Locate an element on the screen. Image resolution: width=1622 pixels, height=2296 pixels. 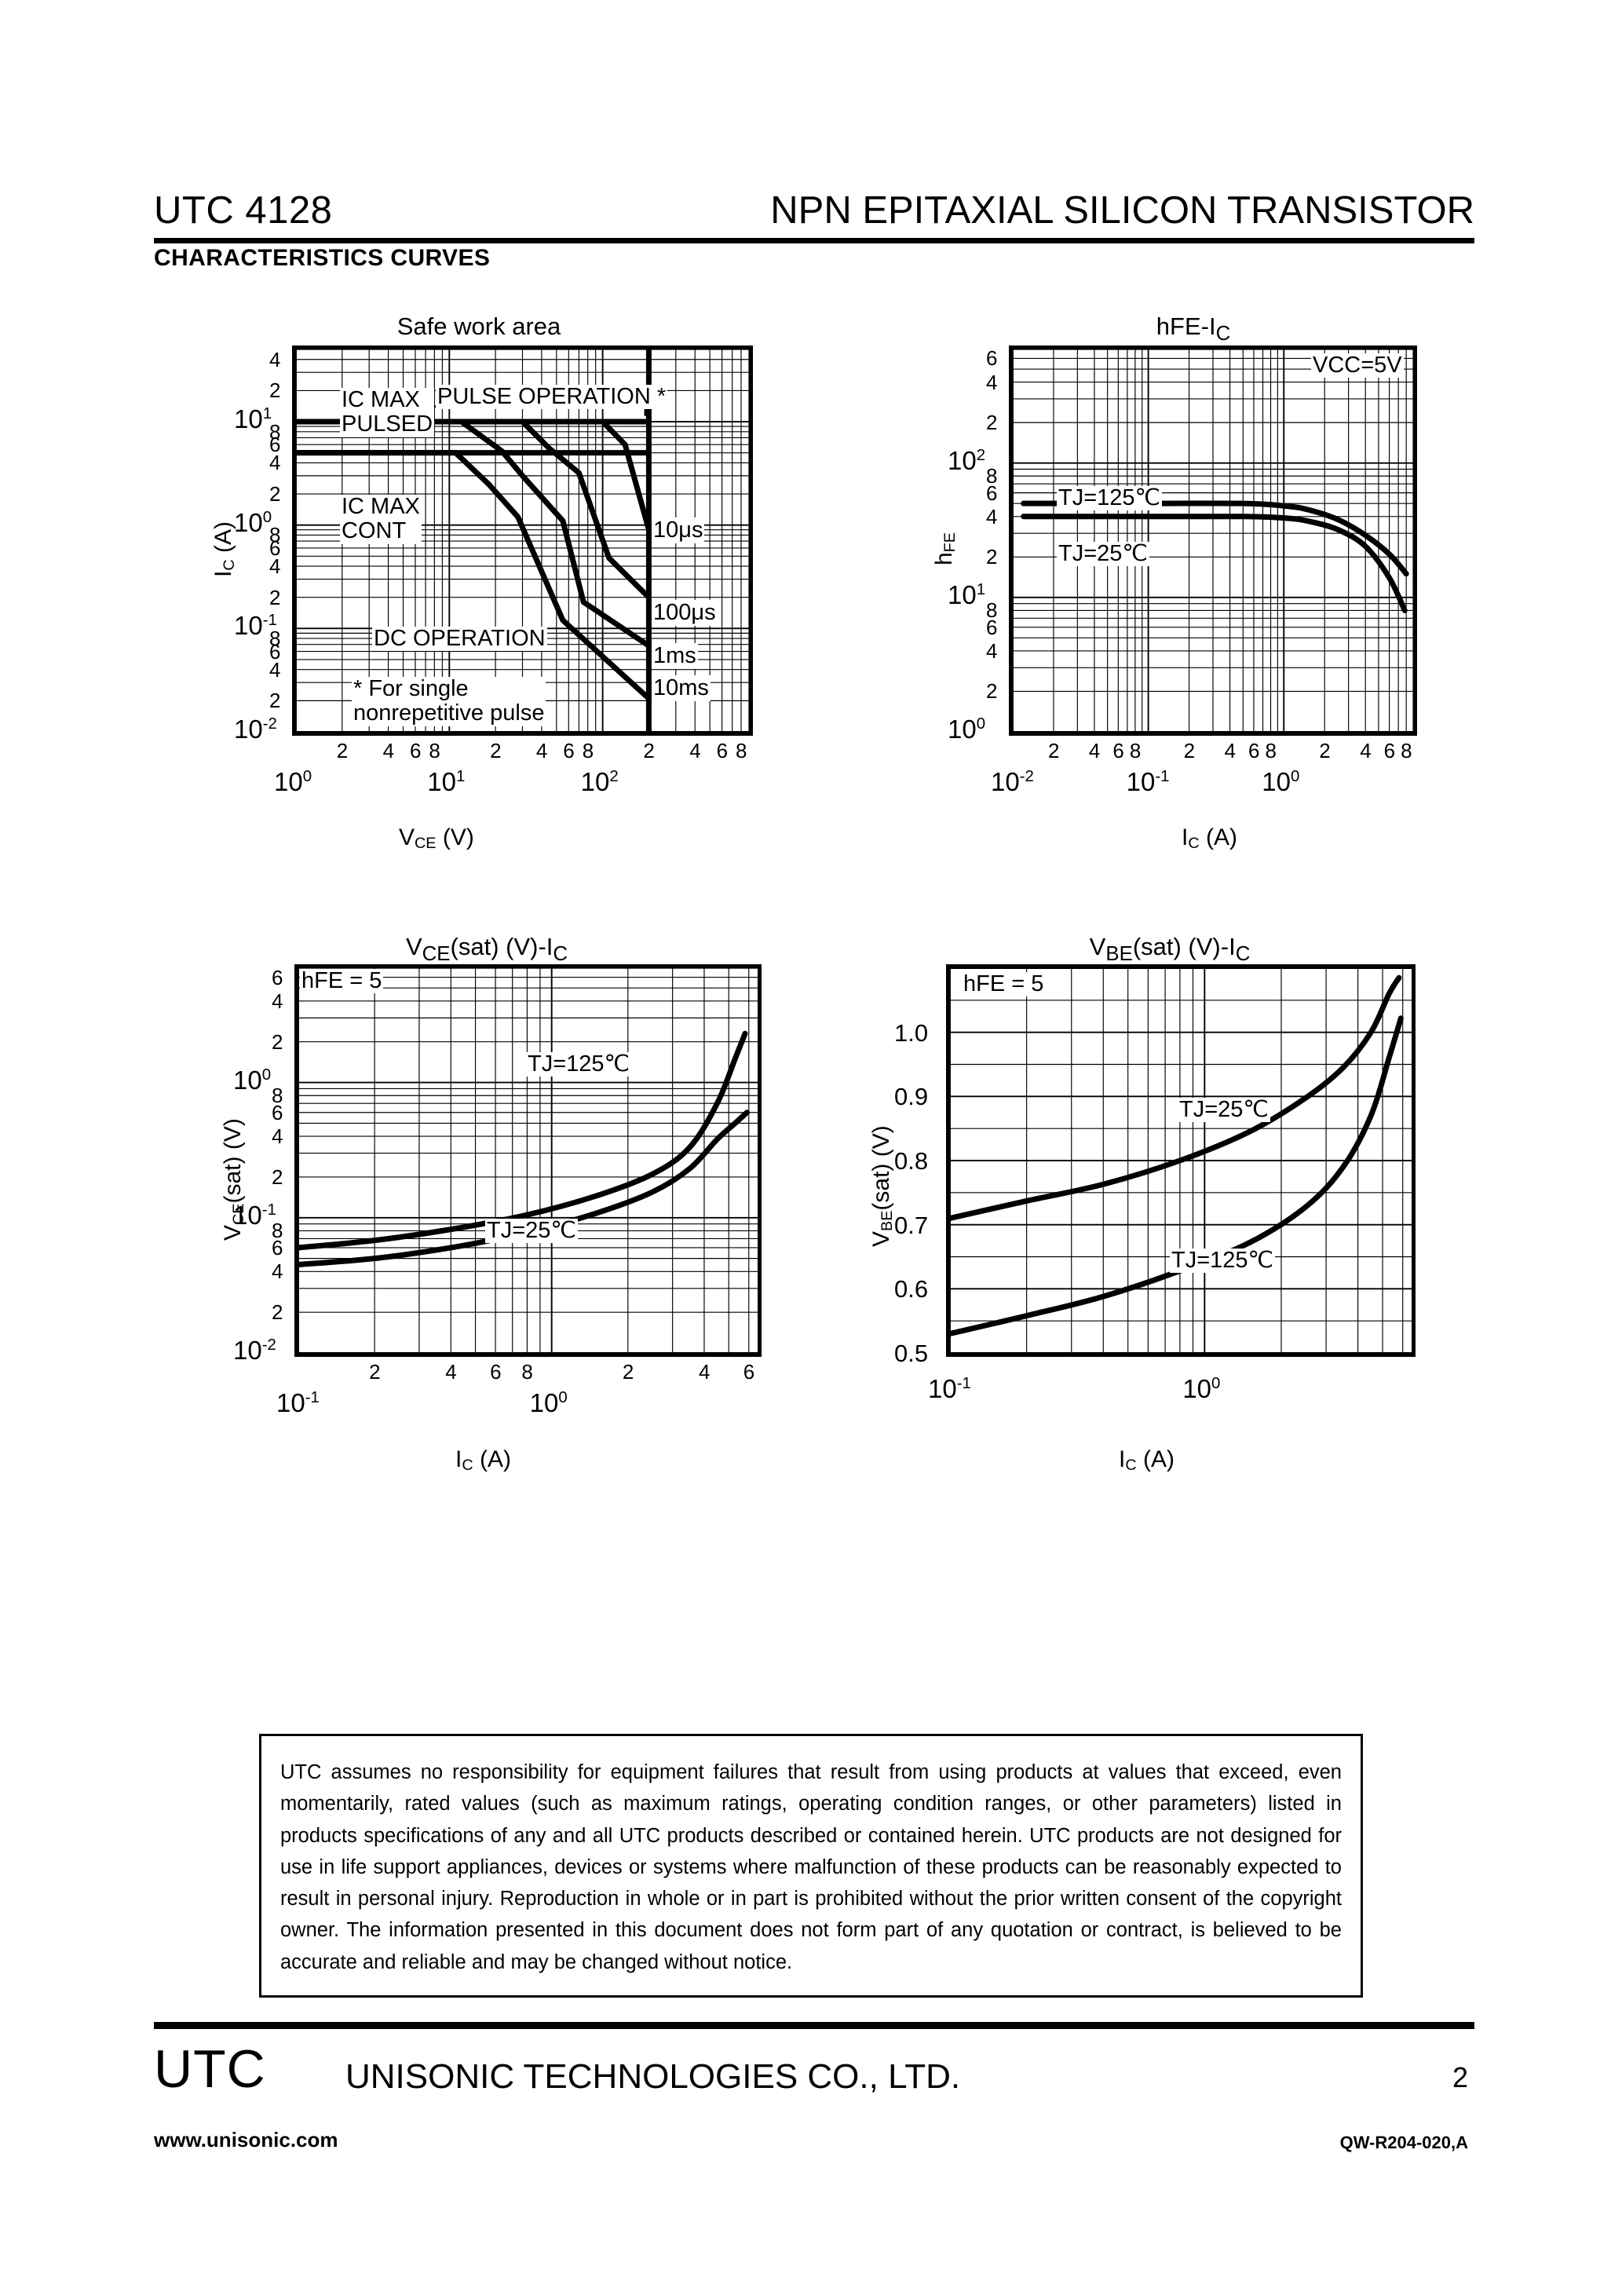
section-title: CHARACTERISTICS CURVES is located at coordinates (322, 258).